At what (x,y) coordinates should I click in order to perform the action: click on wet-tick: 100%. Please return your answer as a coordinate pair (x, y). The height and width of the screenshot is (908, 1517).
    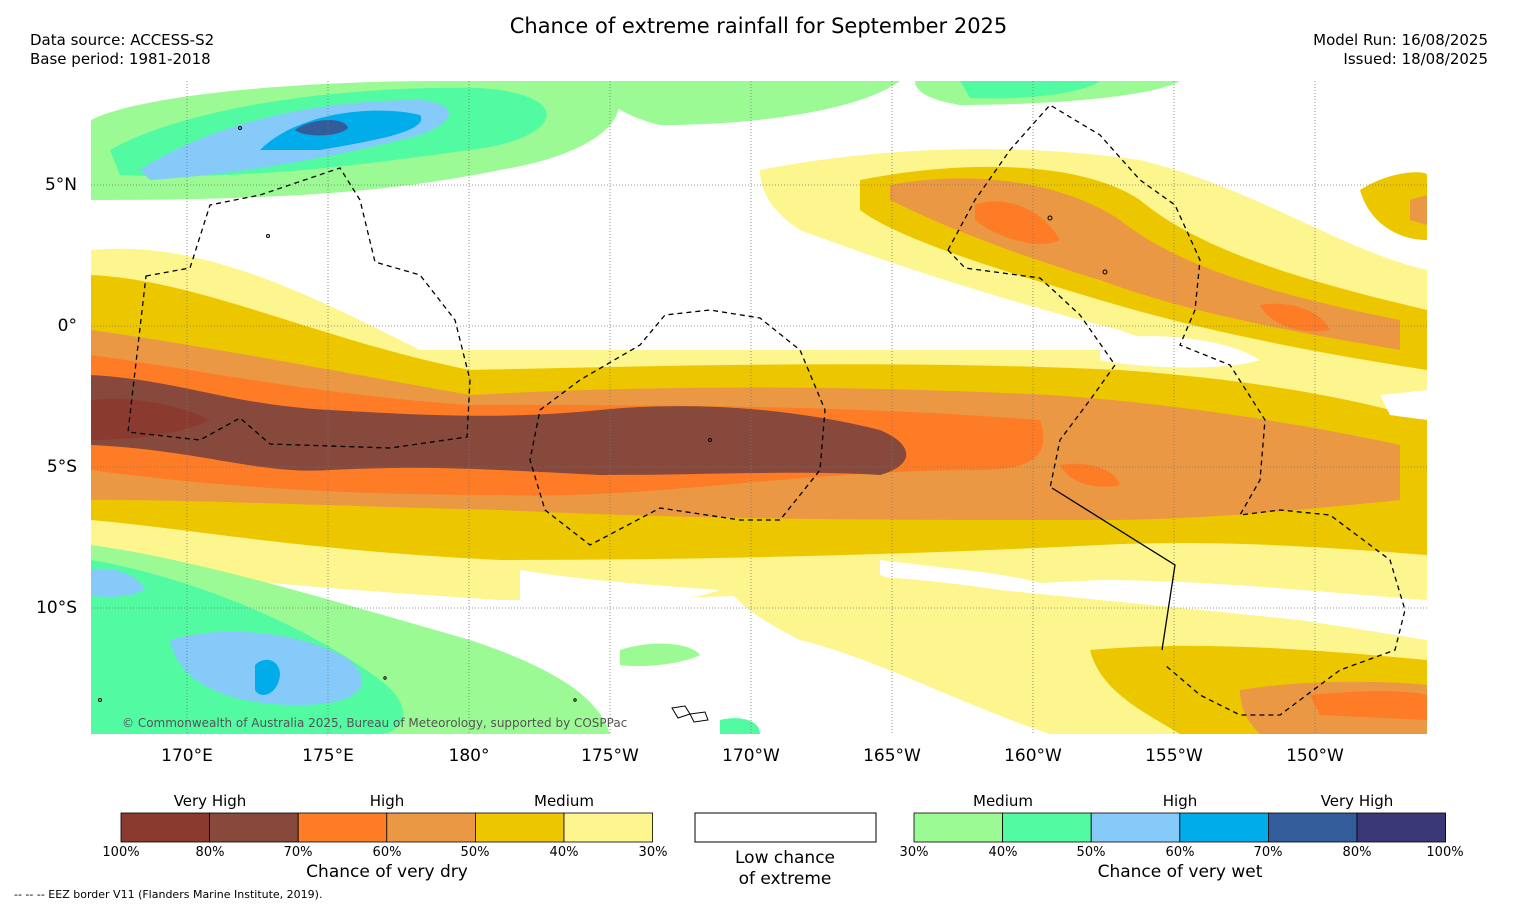
    Looking at the image, I should click on (1445, 852).